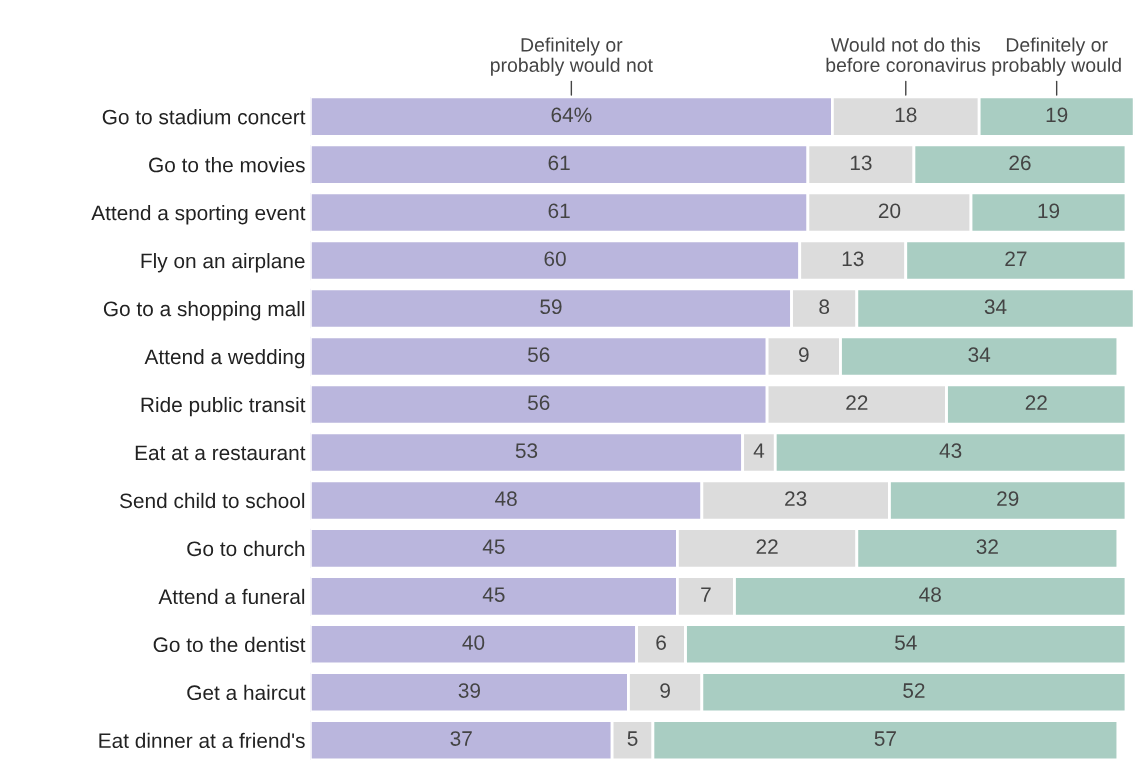 The width and height of the screenshot is (1141, 772). I want to click on y-tick-label: Go to the dentist, so click(229, 644).